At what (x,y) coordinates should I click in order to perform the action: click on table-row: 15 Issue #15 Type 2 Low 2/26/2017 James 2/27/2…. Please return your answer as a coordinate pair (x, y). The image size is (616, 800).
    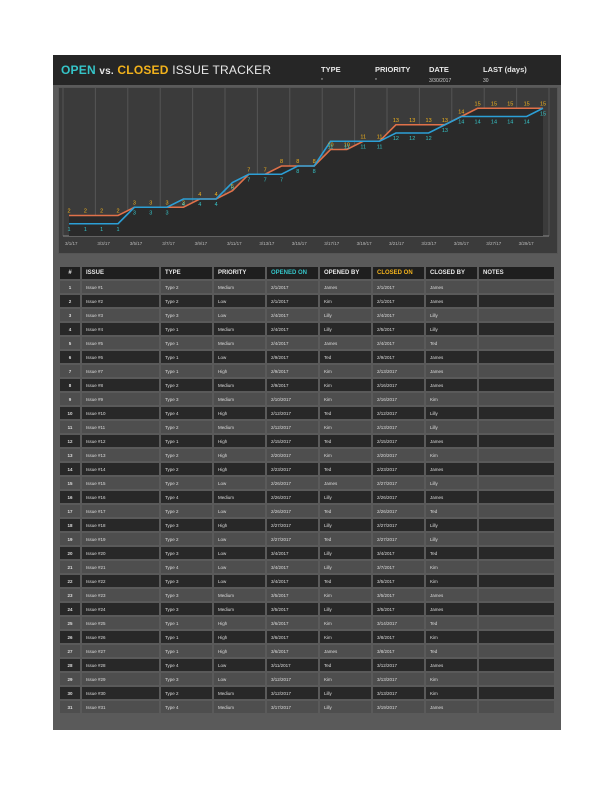
    Looking at the image, I should click on (307, 483).